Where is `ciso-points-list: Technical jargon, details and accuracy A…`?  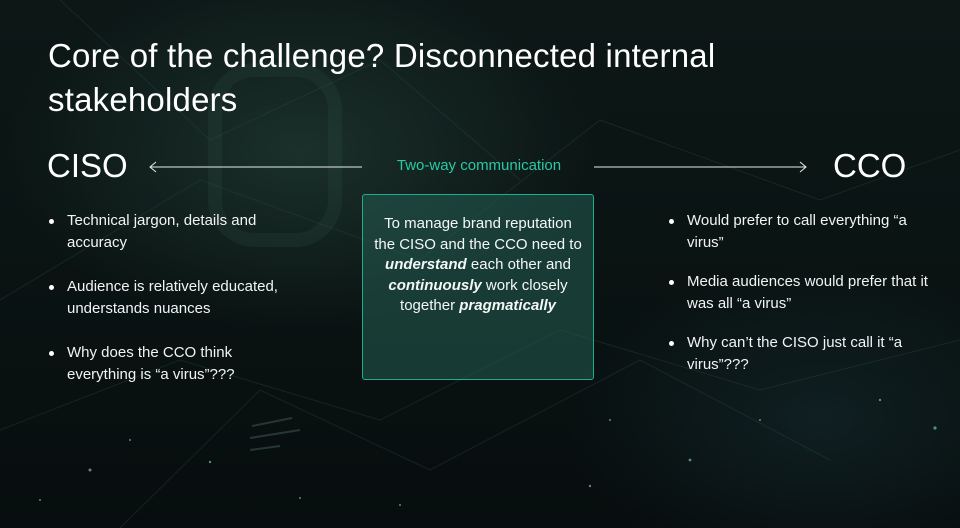 ciso-points-list: Technical jargon, details and accuracy A… is located at coordinates (163, 309).